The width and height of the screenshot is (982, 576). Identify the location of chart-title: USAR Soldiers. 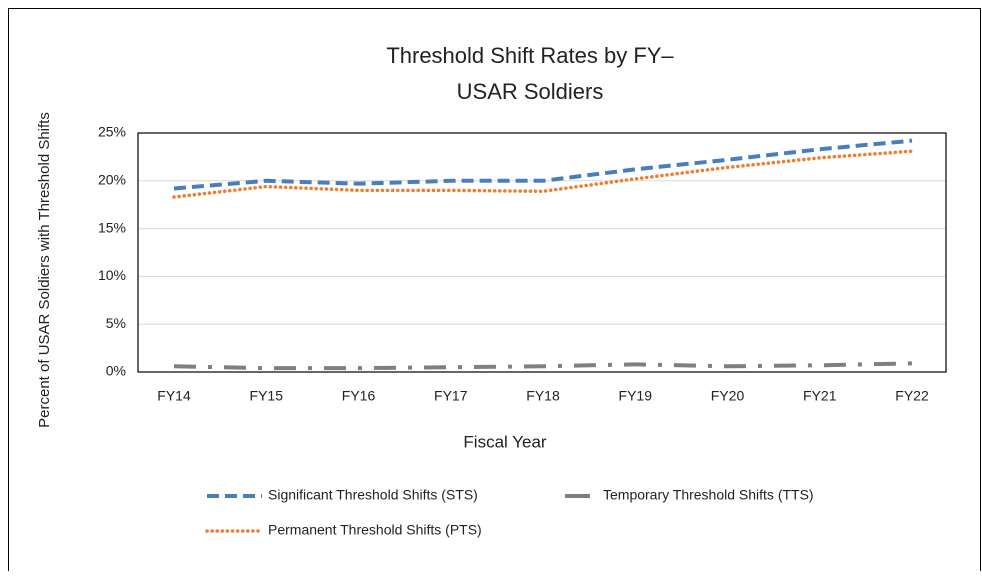
(530, 91).